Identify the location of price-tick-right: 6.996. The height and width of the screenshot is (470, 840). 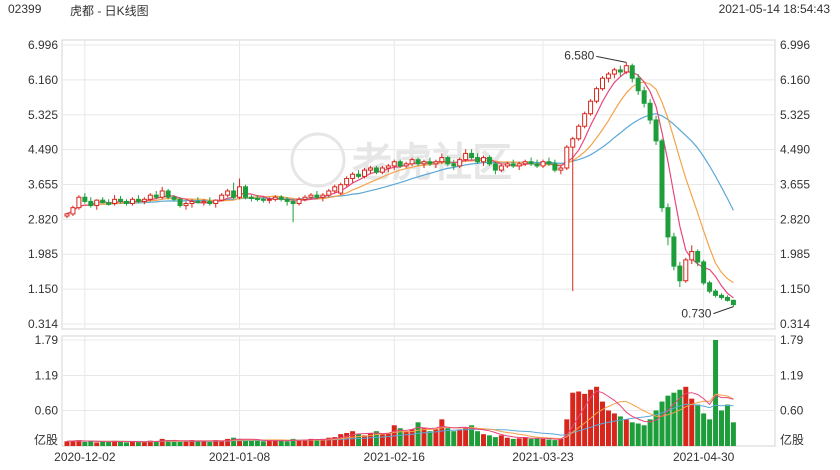
(795, 45).